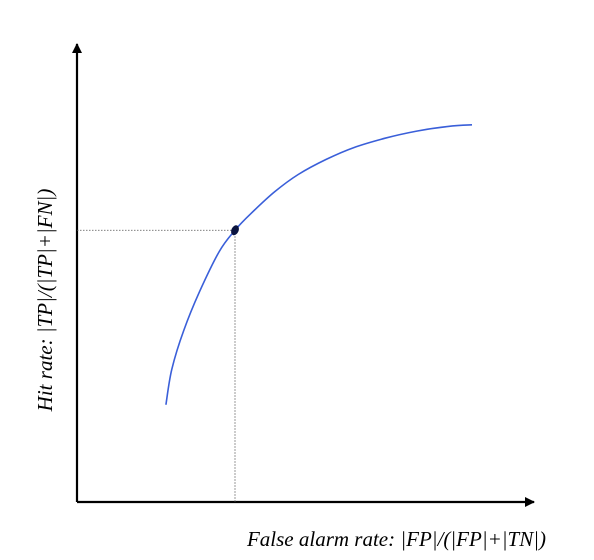  Describe the element at coordinates (45, 301) in the screenshot. I see `y-axis-label: Hit rate: |TP|/(|TP|+|FN|)` at that location.